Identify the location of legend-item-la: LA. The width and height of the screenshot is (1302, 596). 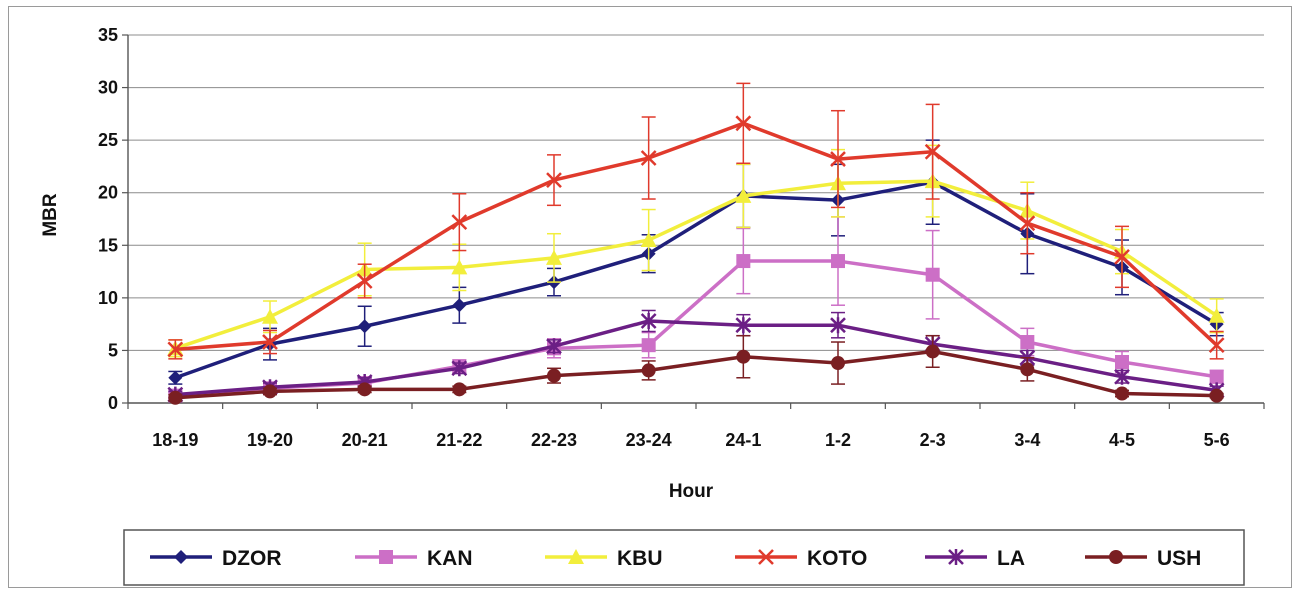
(975, 558).